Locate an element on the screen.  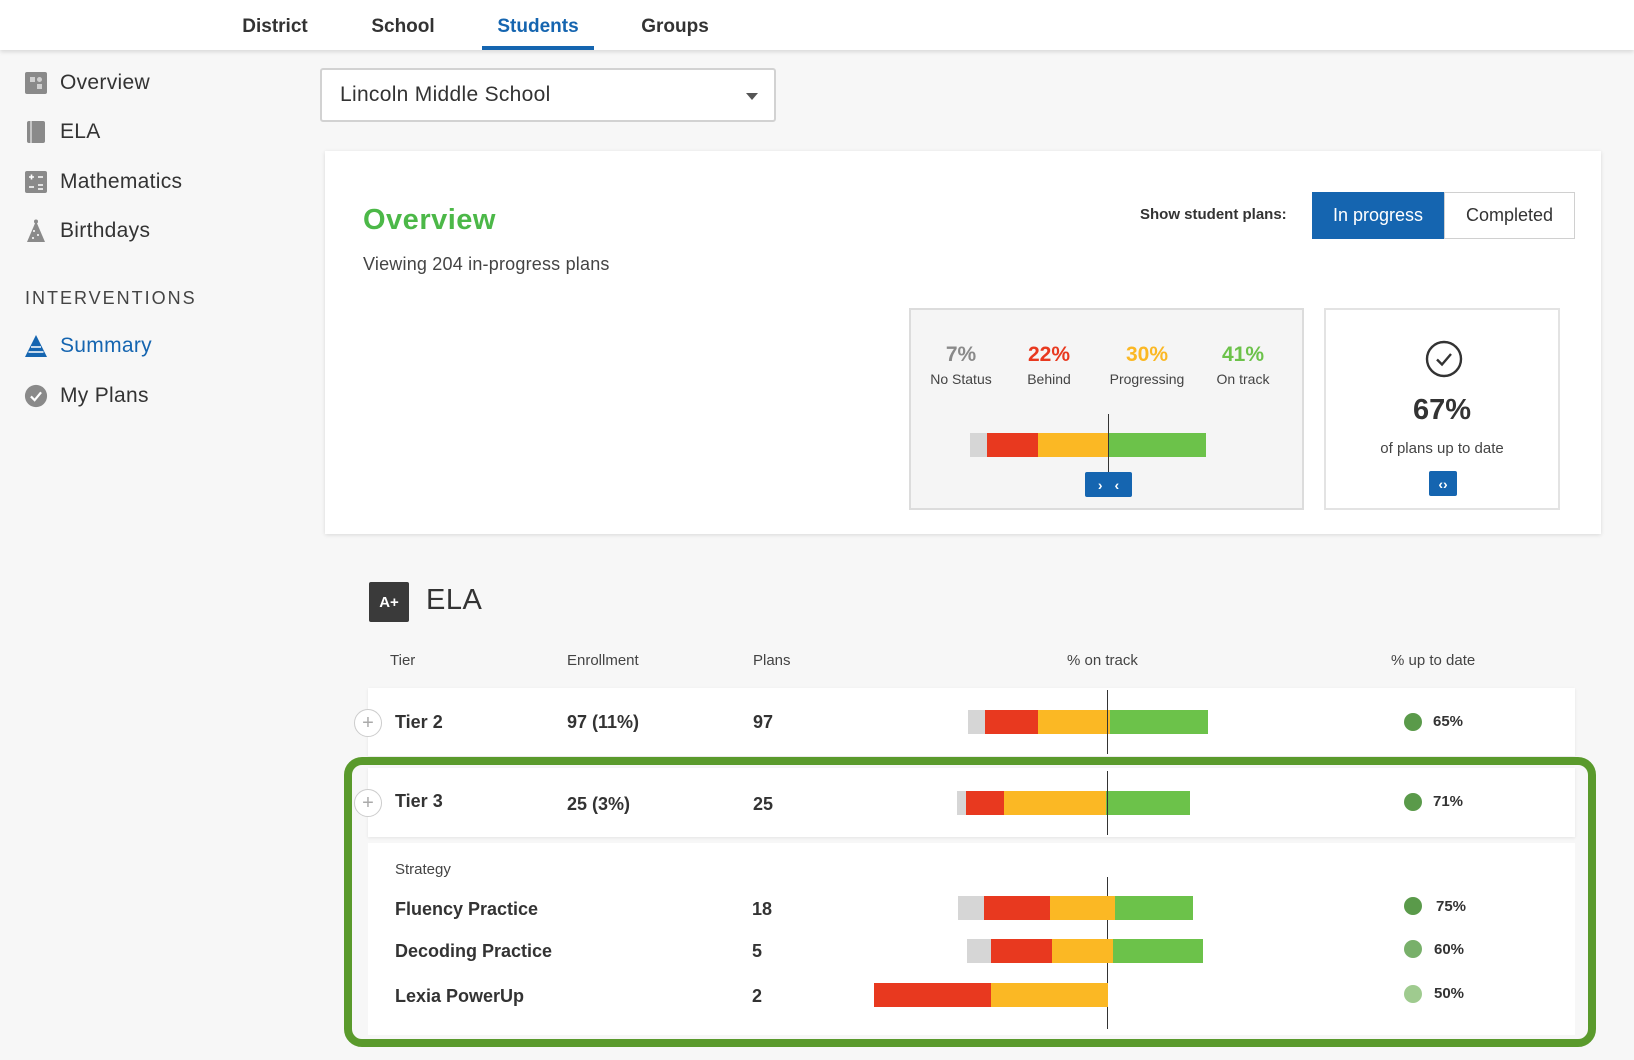
expand-code-button: ‹› is located at coordinates (1443, 483).